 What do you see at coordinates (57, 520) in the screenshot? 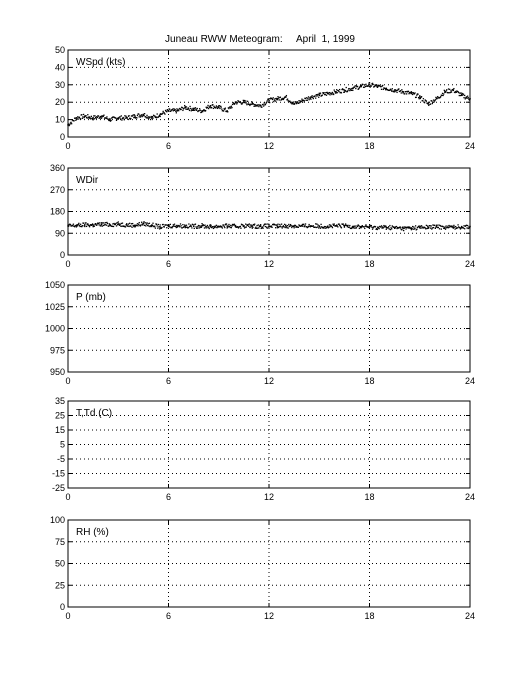
I see `y-tick-label: 100` at bounding box center [57, 520].